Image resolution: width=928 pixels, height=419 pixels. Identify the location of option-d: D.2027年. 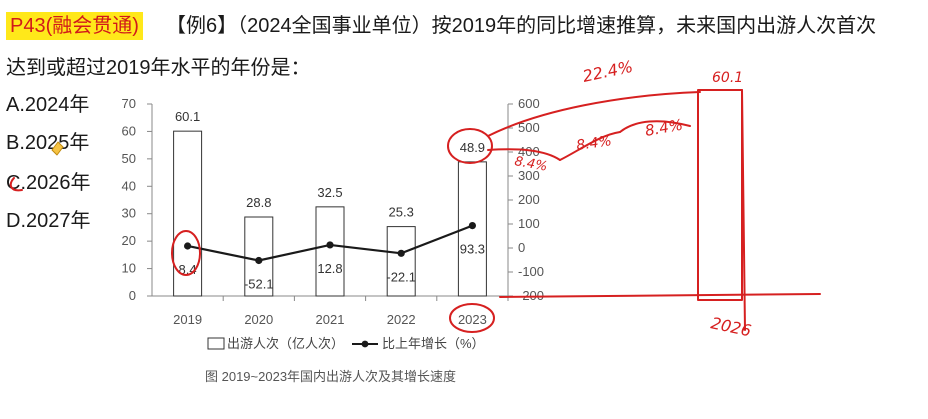
(48, 221).